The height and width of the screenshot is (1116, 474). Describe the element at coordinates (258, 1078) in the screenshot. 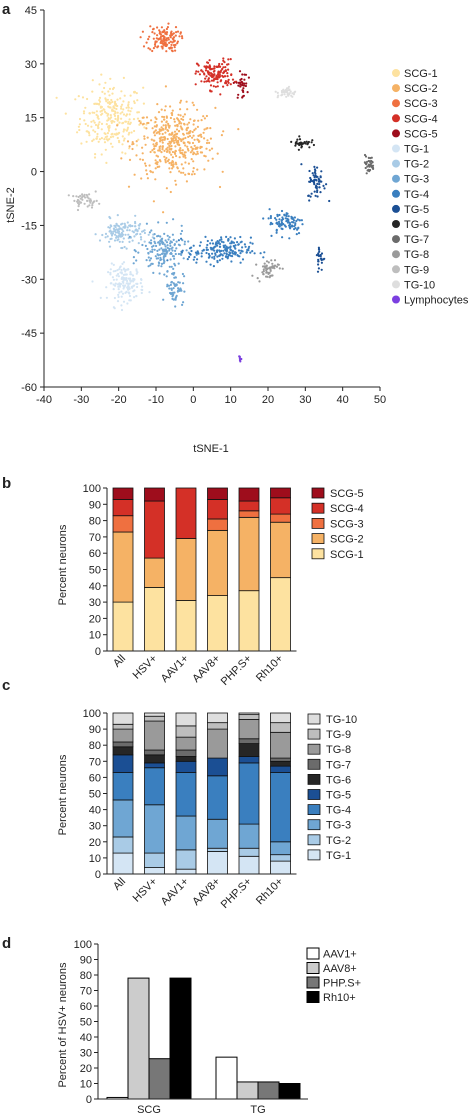

I see `group-tg` at that location.